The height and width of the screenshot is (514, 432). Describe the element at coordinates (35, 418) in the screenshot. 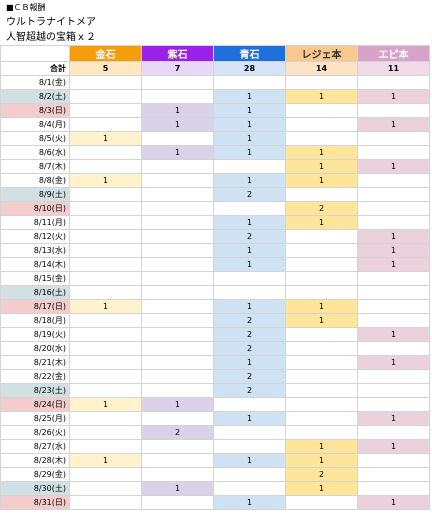

I see `date-cell: 8/25(月)` at that location.